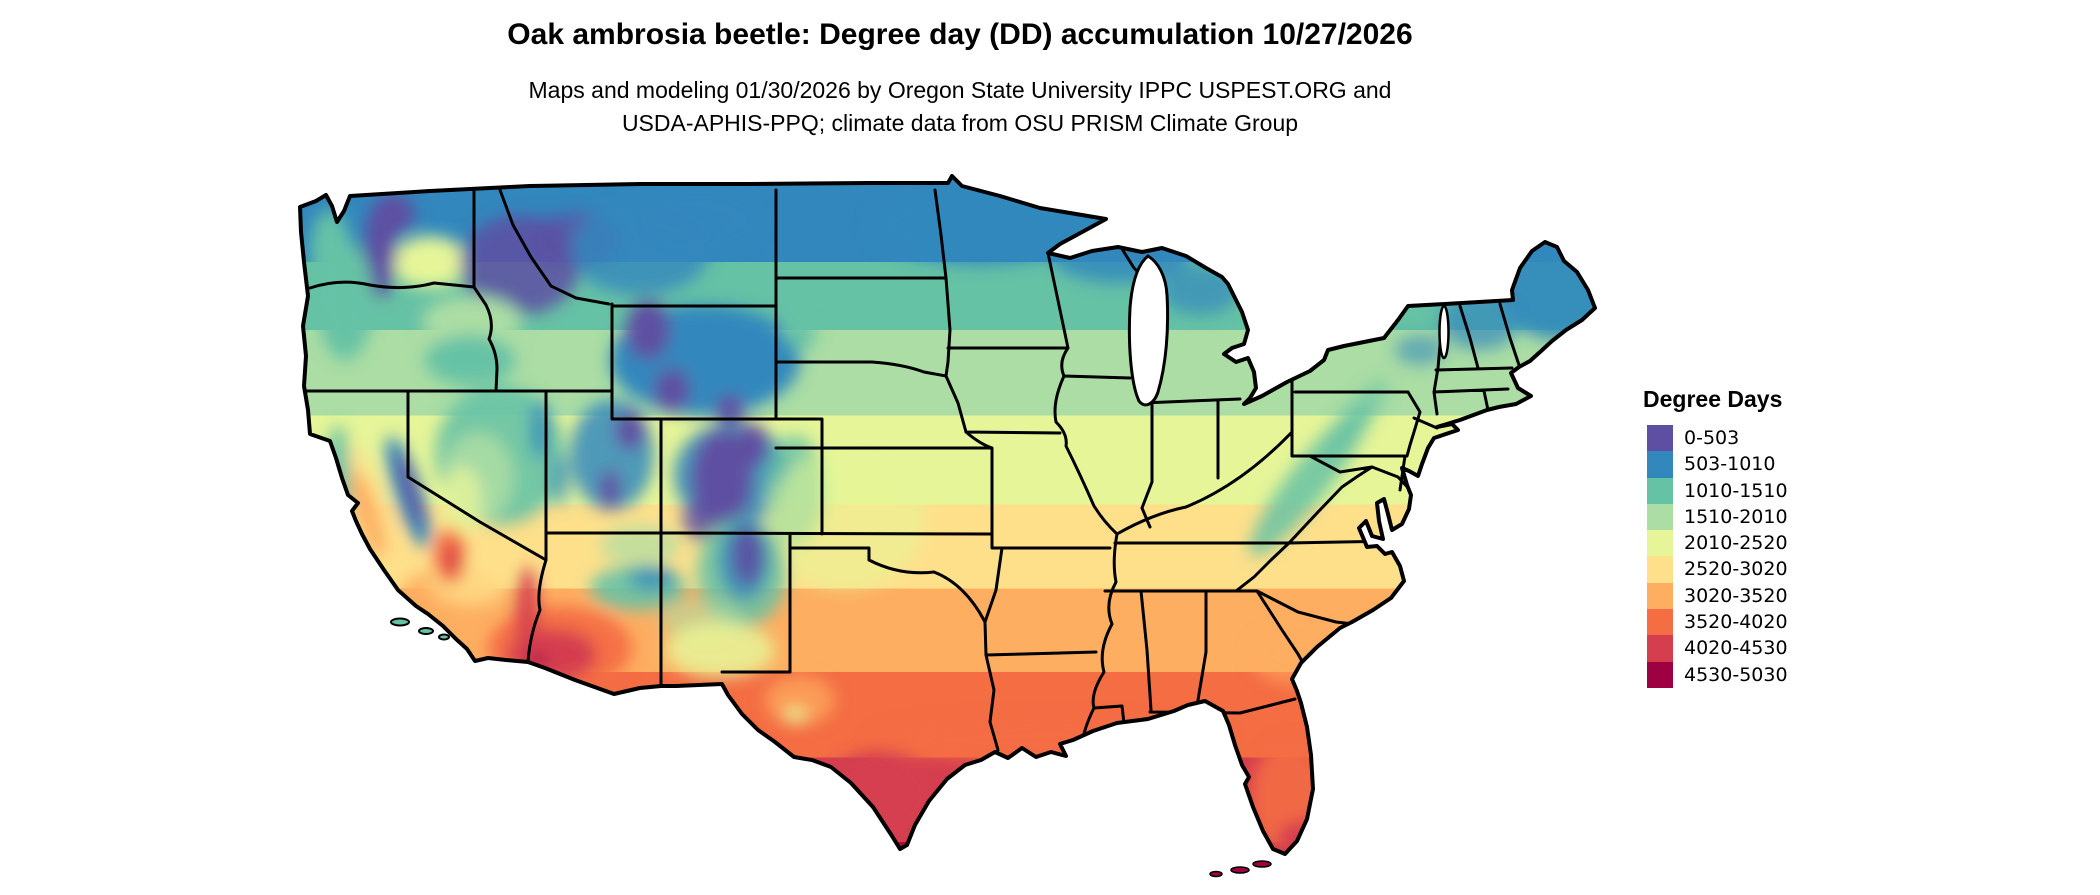 The width and height of the screenshot is (2100, 895). Describe the element at coordinates (1765, 438) in the screenshot. I see `legend-row: 0-503` at that location.